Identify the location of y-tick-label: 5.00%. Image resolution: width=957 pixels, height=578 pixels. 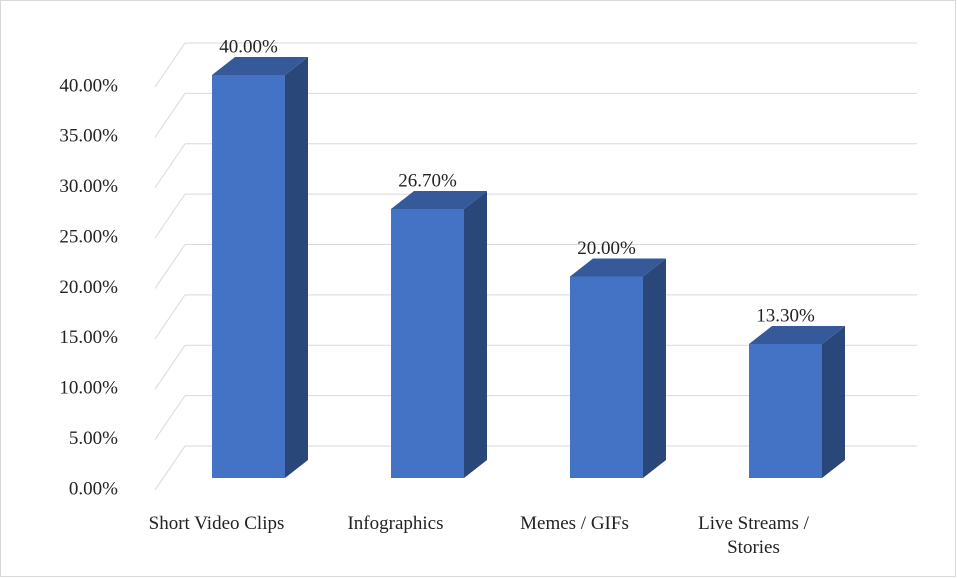
(93, 438).